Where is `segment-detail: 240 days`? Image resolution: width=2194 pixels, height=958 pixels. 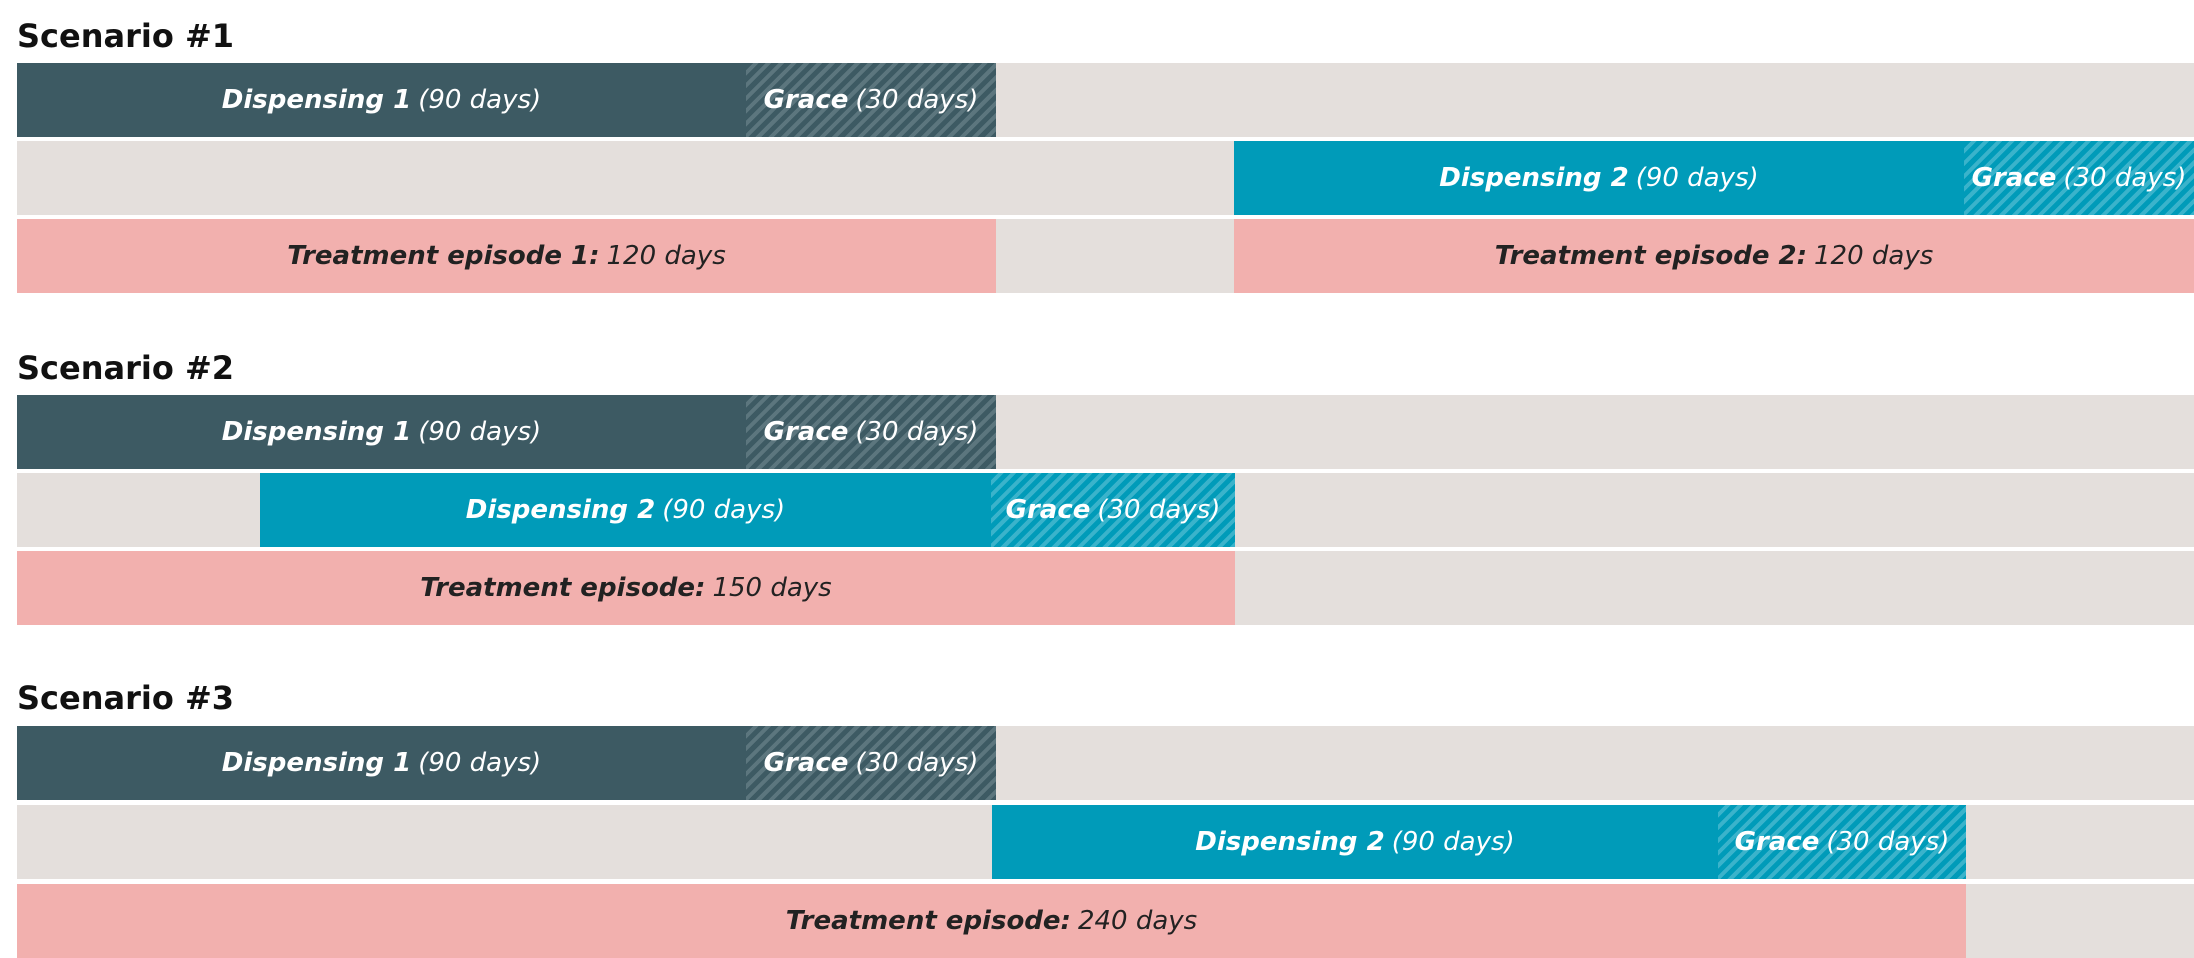
segment-detail: 240 days is located at coordinates (1137, 921).